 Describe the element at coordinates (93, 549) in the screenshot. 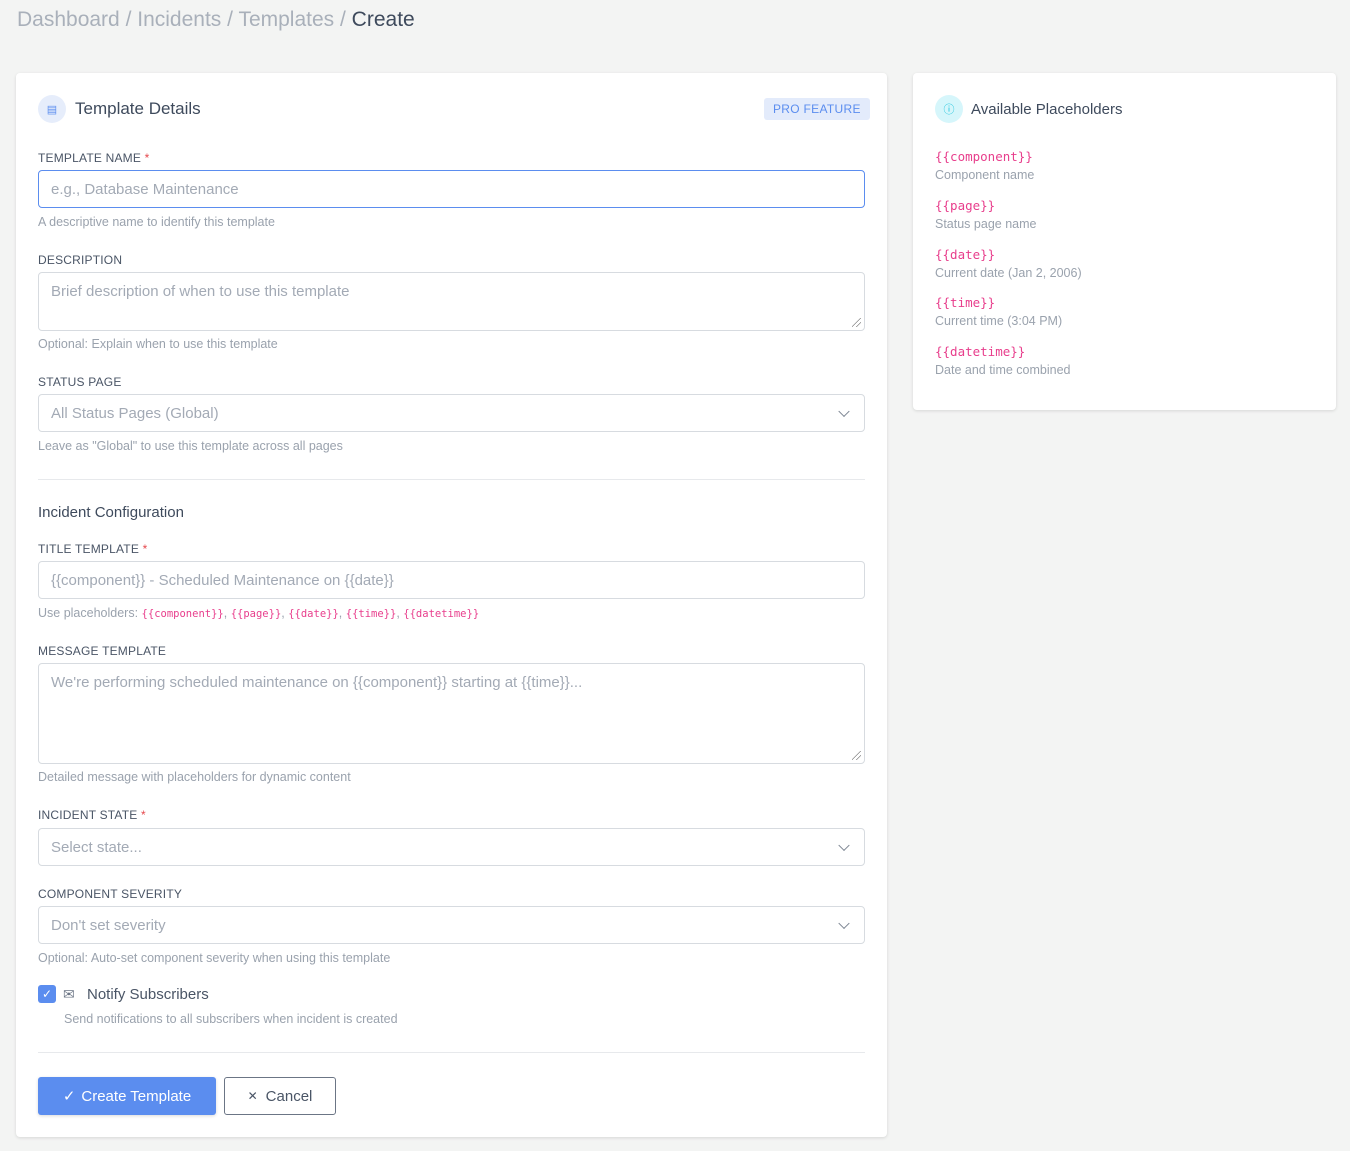

I see `title-template-label: TITLE TEMPLATE *` at that location.